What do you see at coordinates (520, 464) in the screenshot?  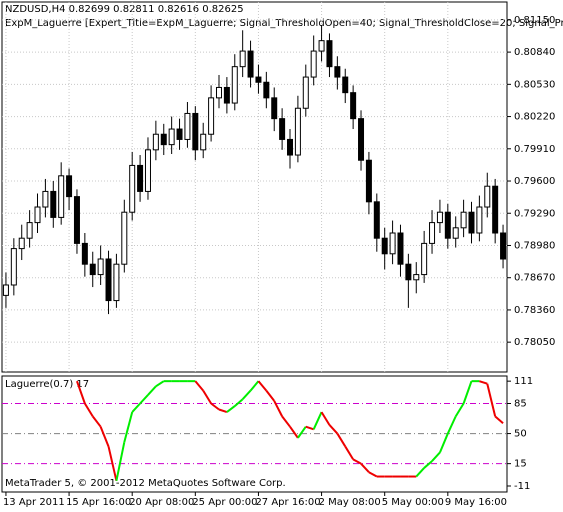 I see `y-tick-label: 15` at bounding box center [520, 464].